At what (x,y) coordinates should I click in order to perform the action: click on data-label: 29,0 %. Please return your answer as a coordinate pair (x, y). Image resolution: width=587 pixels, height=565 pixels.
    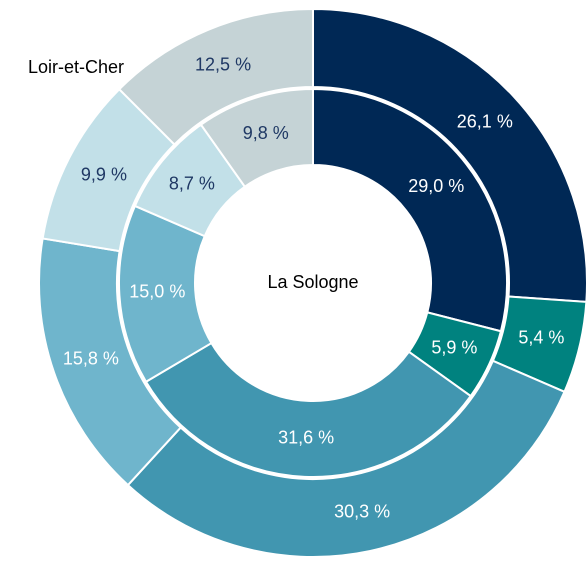
    Looking at the image, I should click on (436, 186).